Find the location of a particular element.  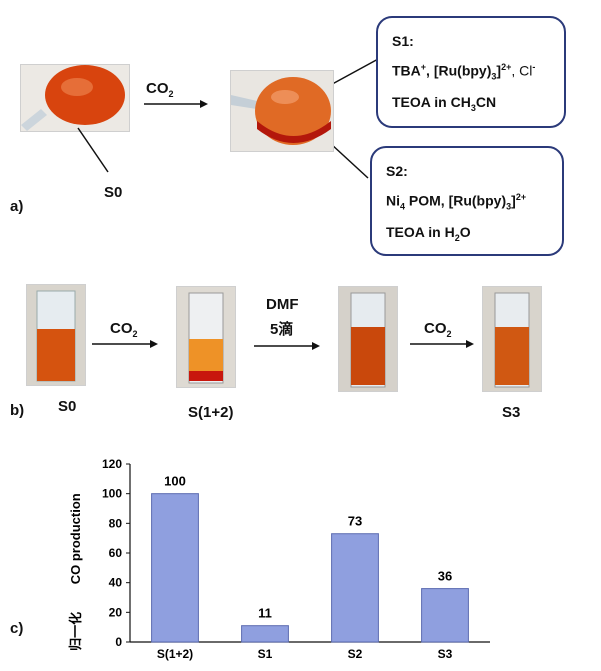

y-tick-label: 120 is located at coordinates (112, 464).